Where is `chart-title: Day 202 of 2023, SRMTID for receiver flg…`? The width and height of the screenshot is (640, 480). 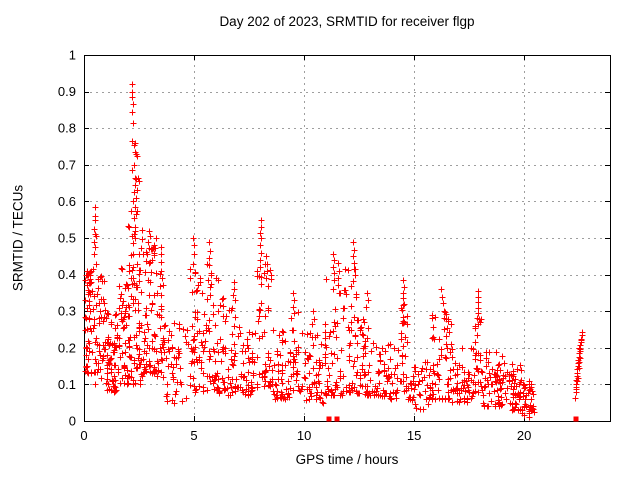 chart-title: Day 202 of 2023, SRMTID for receiver flg… is located at coordinates (347, 21).